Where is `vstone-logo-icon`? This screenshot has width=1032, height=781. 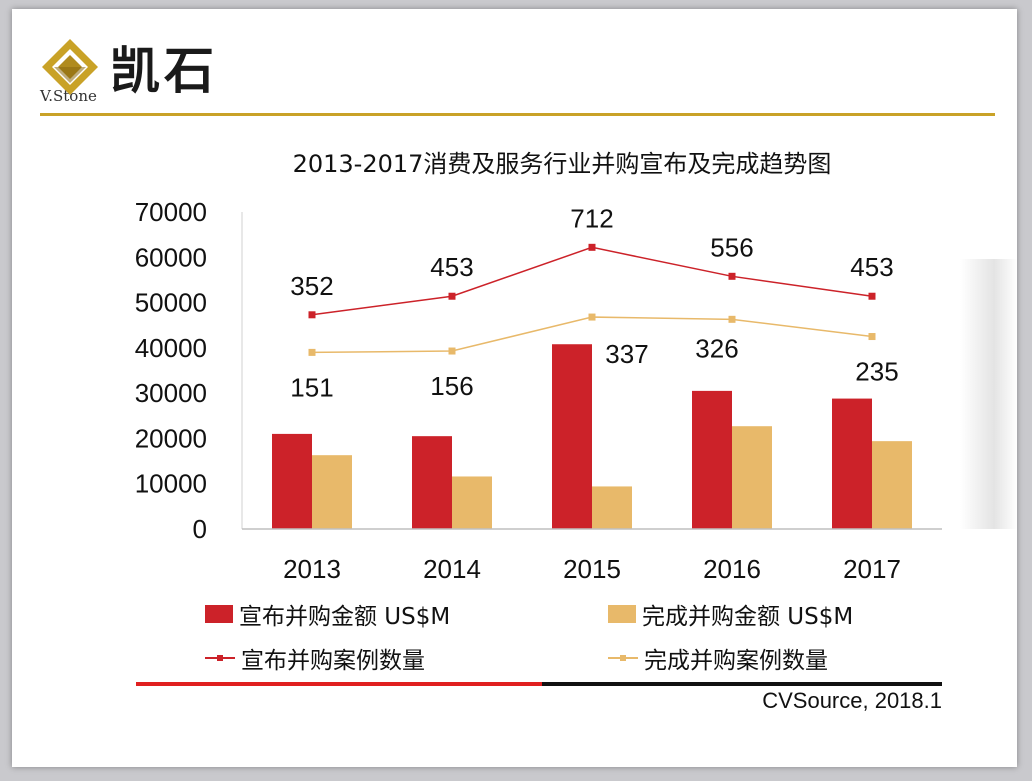 vstone-logo-icon is located at coordinates (70, 67).